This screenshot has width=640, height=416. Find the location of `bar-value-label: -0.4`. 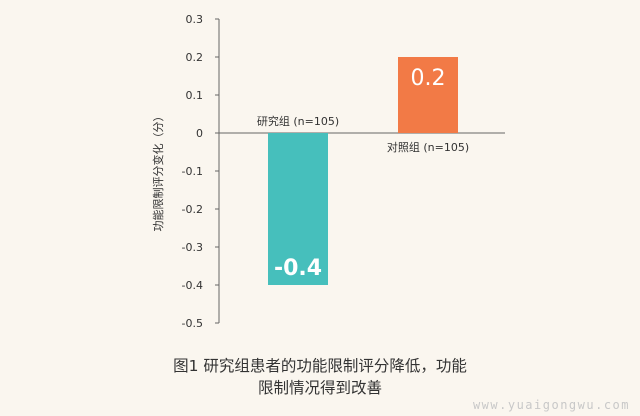

bar-value-label: -0.4 is located at coordinates (298, 268).